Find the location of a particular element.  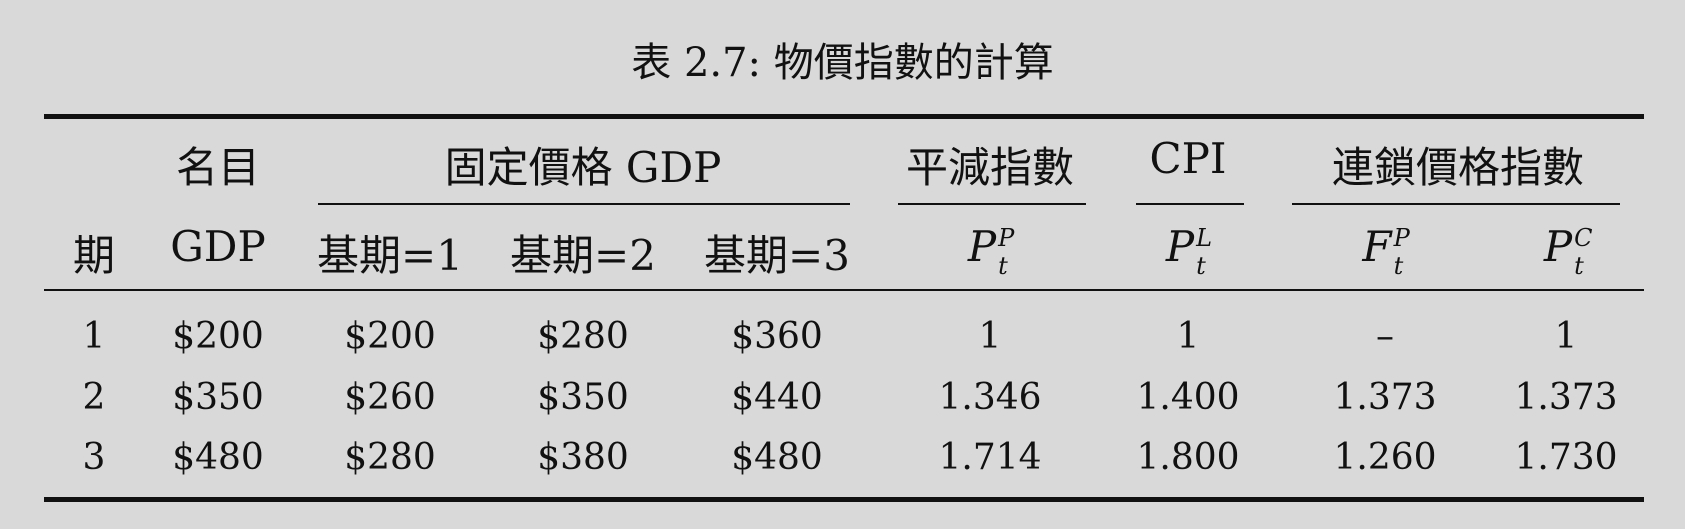

cmidrule-chain is located at coordinates (1456, 204).